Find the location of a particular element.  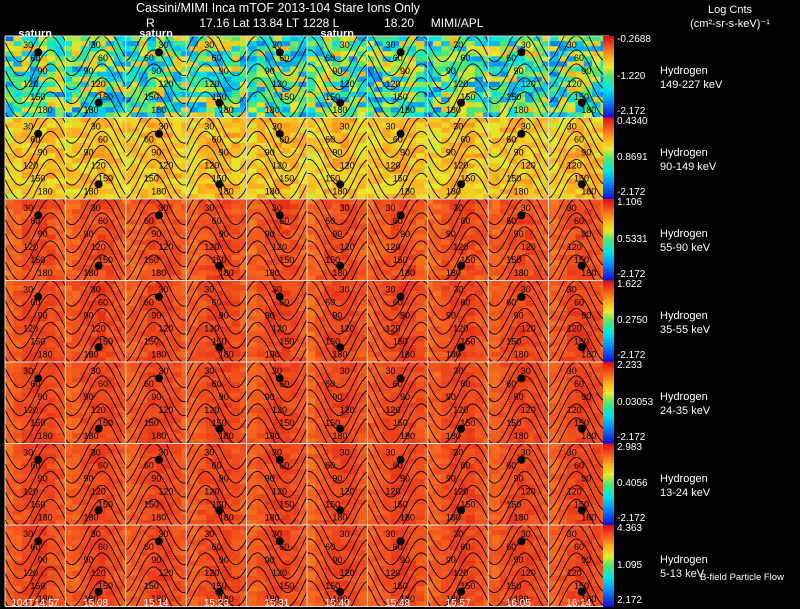

contour-label: 180 is located at coordinates (226, 110).